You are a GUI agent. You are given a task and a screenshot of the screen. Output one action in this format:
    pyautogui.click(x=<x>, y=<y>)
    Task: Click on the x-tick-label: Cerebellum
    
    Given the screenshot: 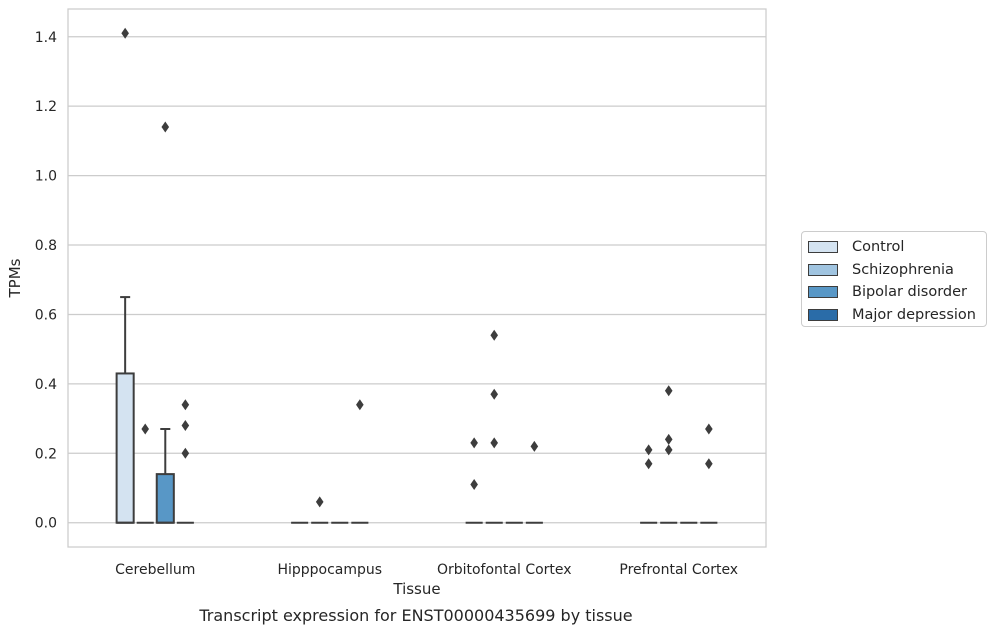 What is the action you would take?
    pyautogui.click(x=155, y=570)
    